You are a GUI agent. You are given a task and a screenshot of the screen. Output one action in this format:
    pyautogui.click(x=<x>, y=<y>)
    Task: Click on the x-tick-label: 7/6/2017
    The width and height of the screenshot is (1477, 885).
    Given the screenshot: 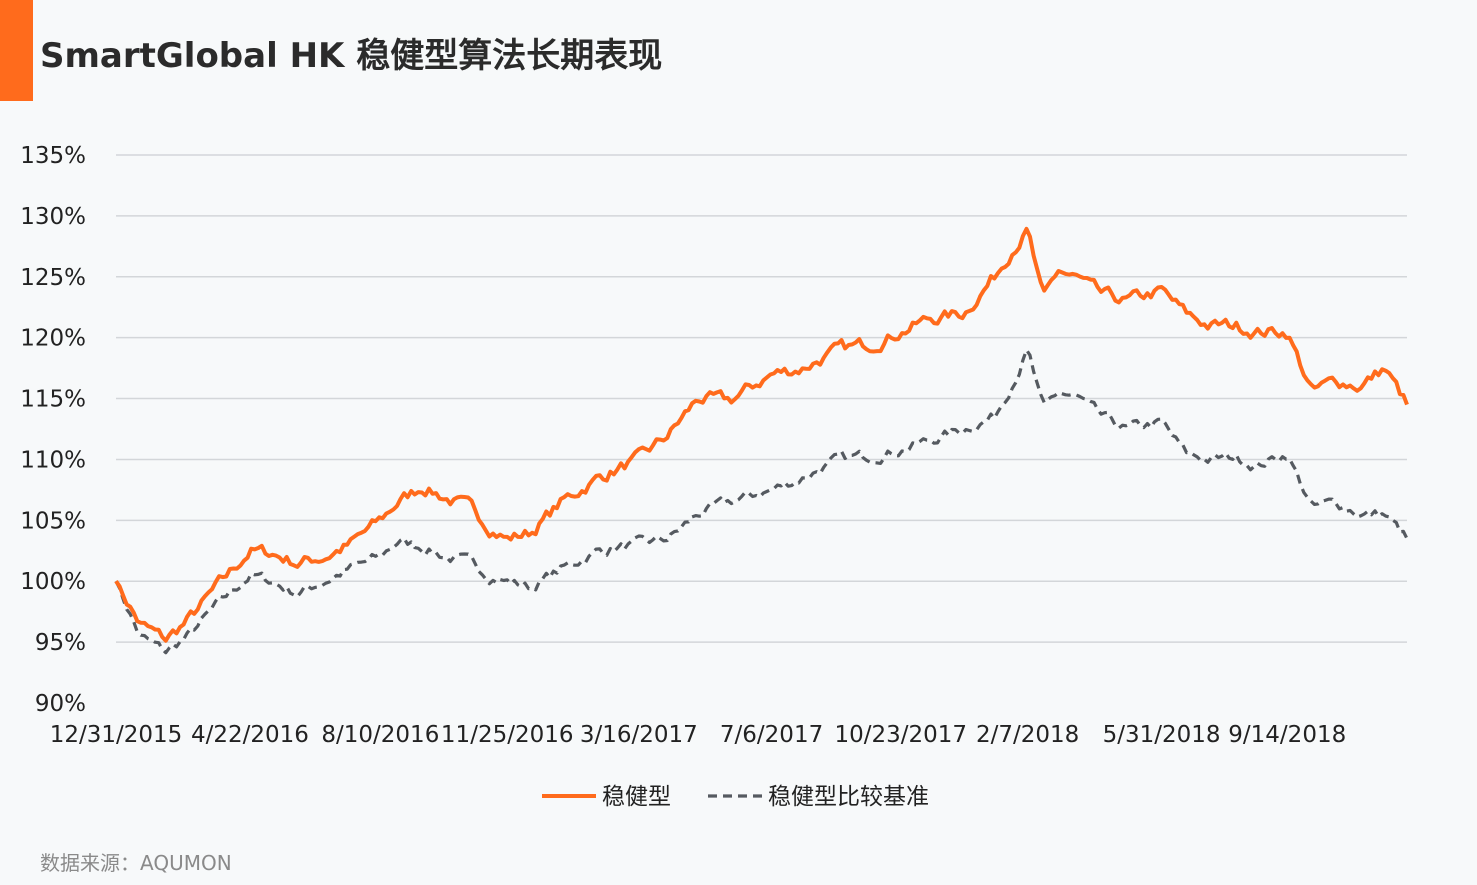 What is the action you would take?
    pyautogui.click(x=771, y=735)
    